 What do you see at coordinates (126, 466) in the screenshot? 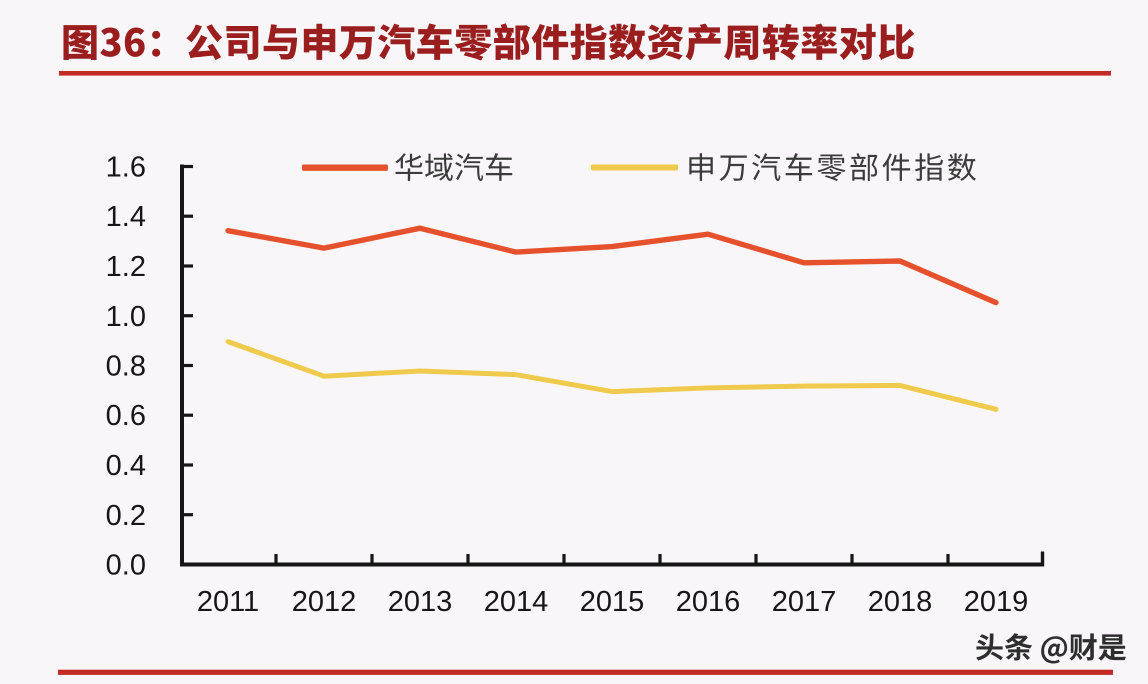
I see `svg-text: 0.4` at bounding box center [126, 466].